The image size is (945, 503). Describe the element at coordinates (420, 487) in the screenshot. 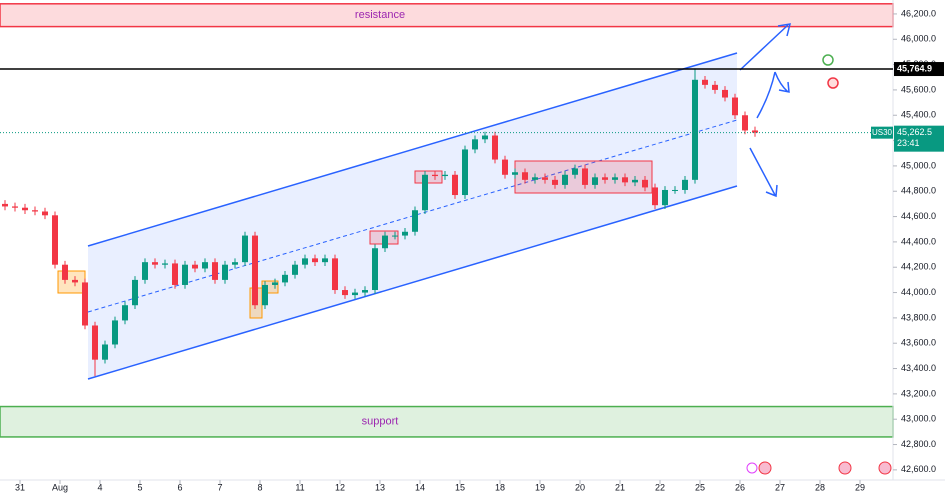

I see `x-tick-label: 14` at that location.